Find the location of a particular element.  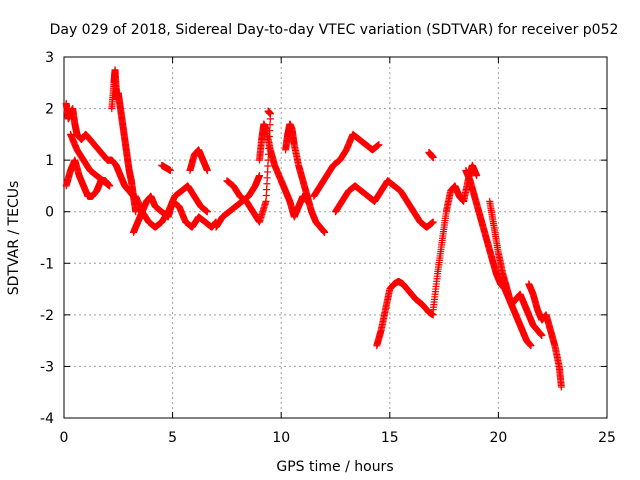

y-tick-label: -1 is located at coordinates (47, 264).